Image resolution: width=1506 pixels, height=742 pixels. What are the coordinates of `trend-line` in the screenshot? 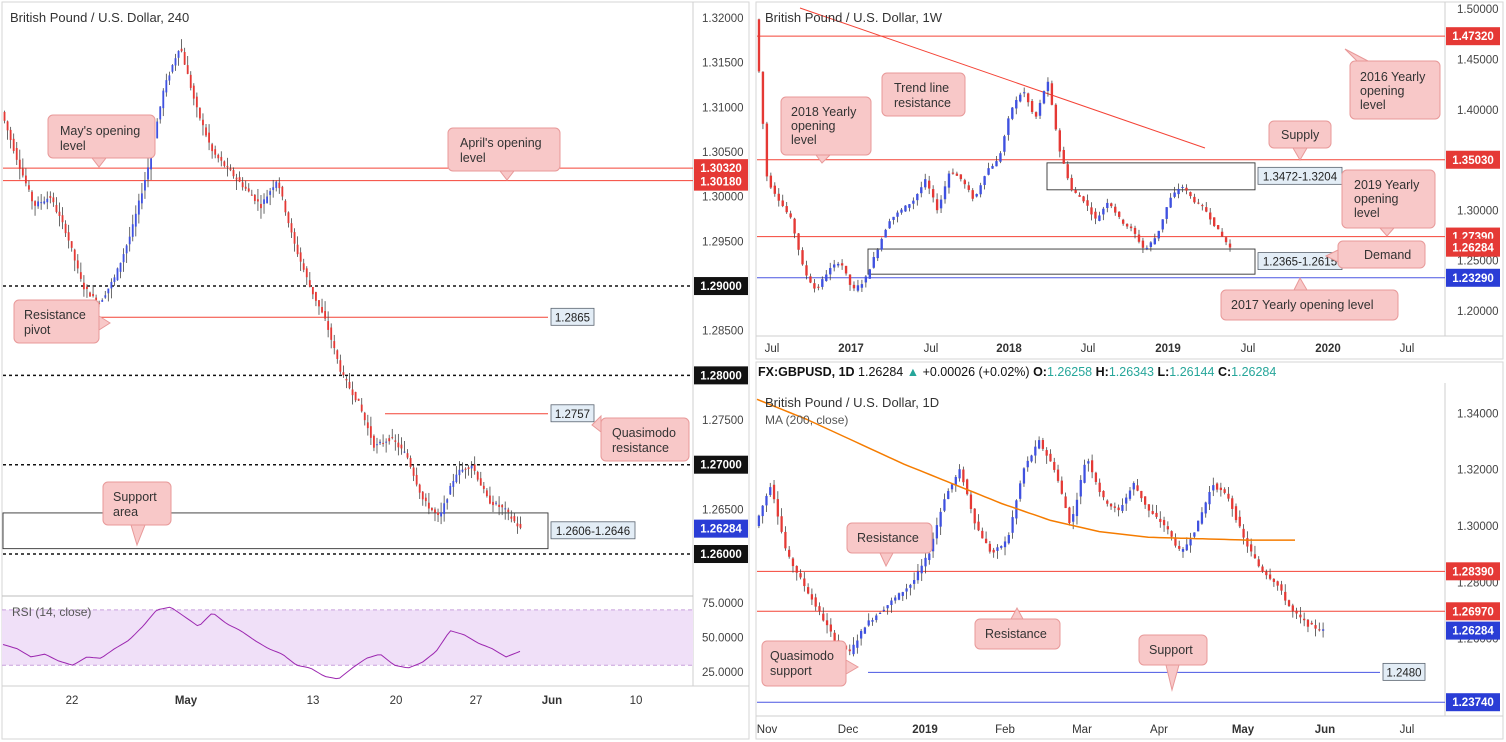 It's located at (1002, 78).